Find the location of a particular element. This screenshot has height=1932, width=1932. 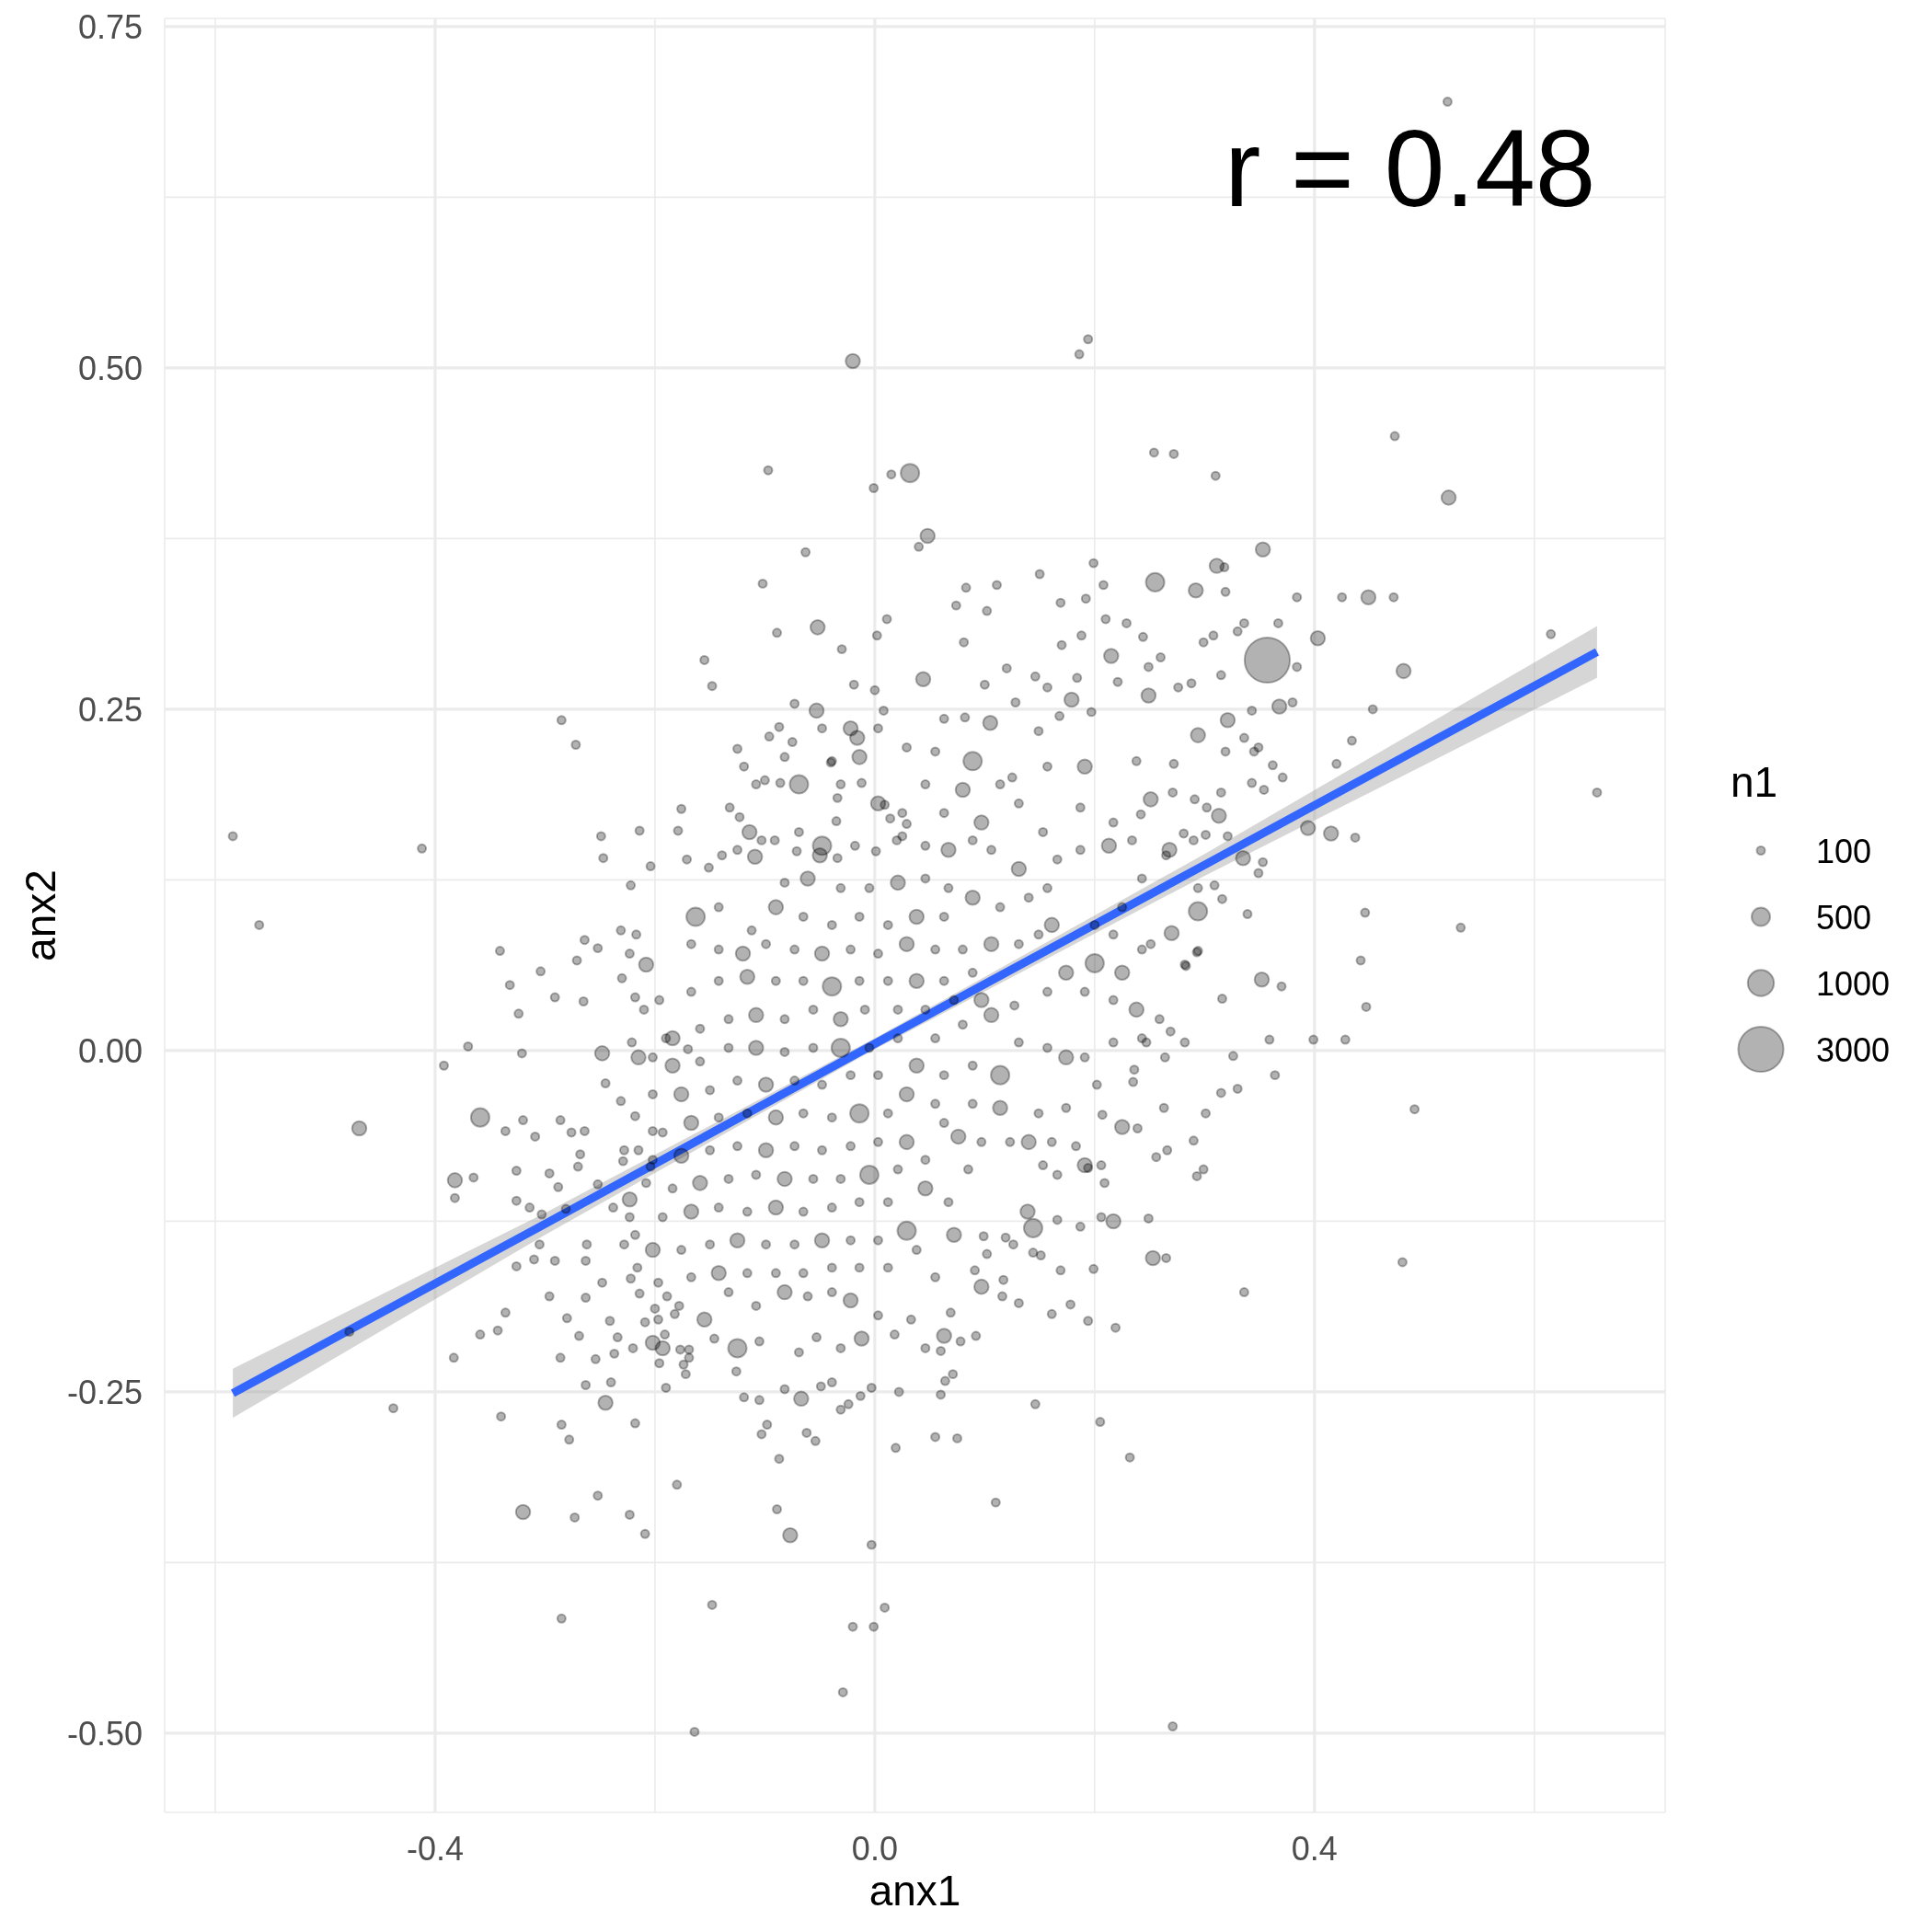

legend-label: 1000 is located at coordinates (1853, 983).